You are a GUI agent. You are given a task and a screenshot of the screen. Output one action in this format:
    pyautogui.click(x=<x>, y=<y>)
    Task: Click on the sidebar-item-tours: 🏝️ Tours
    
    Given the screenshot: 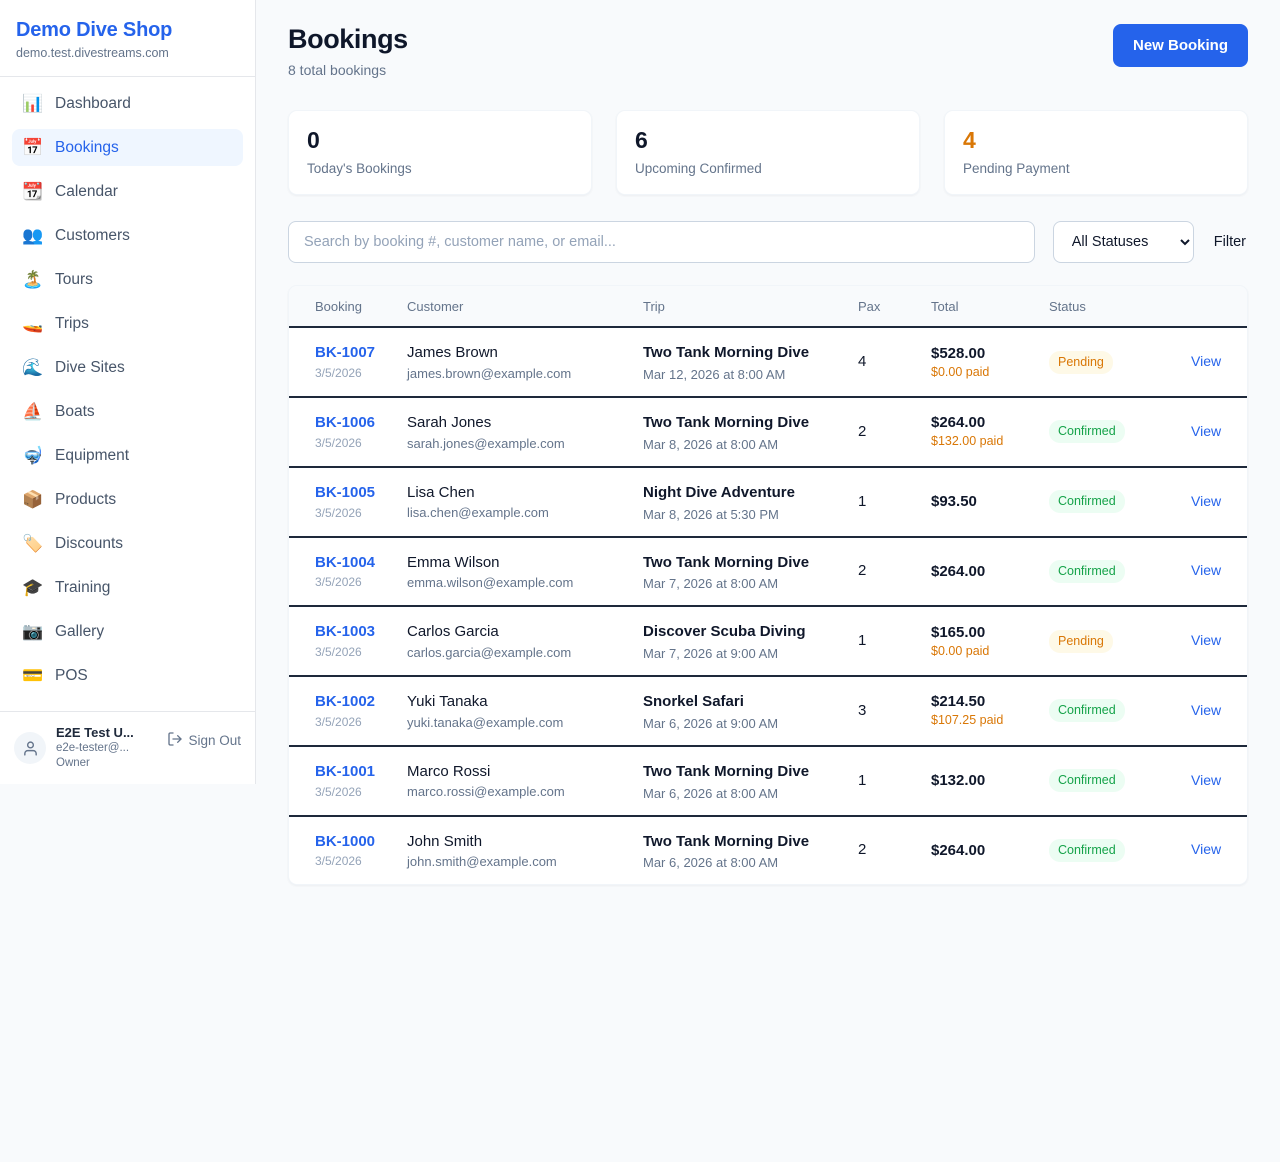 What is the action you would take?
    pyautogui.click(x=127, y=279)
    